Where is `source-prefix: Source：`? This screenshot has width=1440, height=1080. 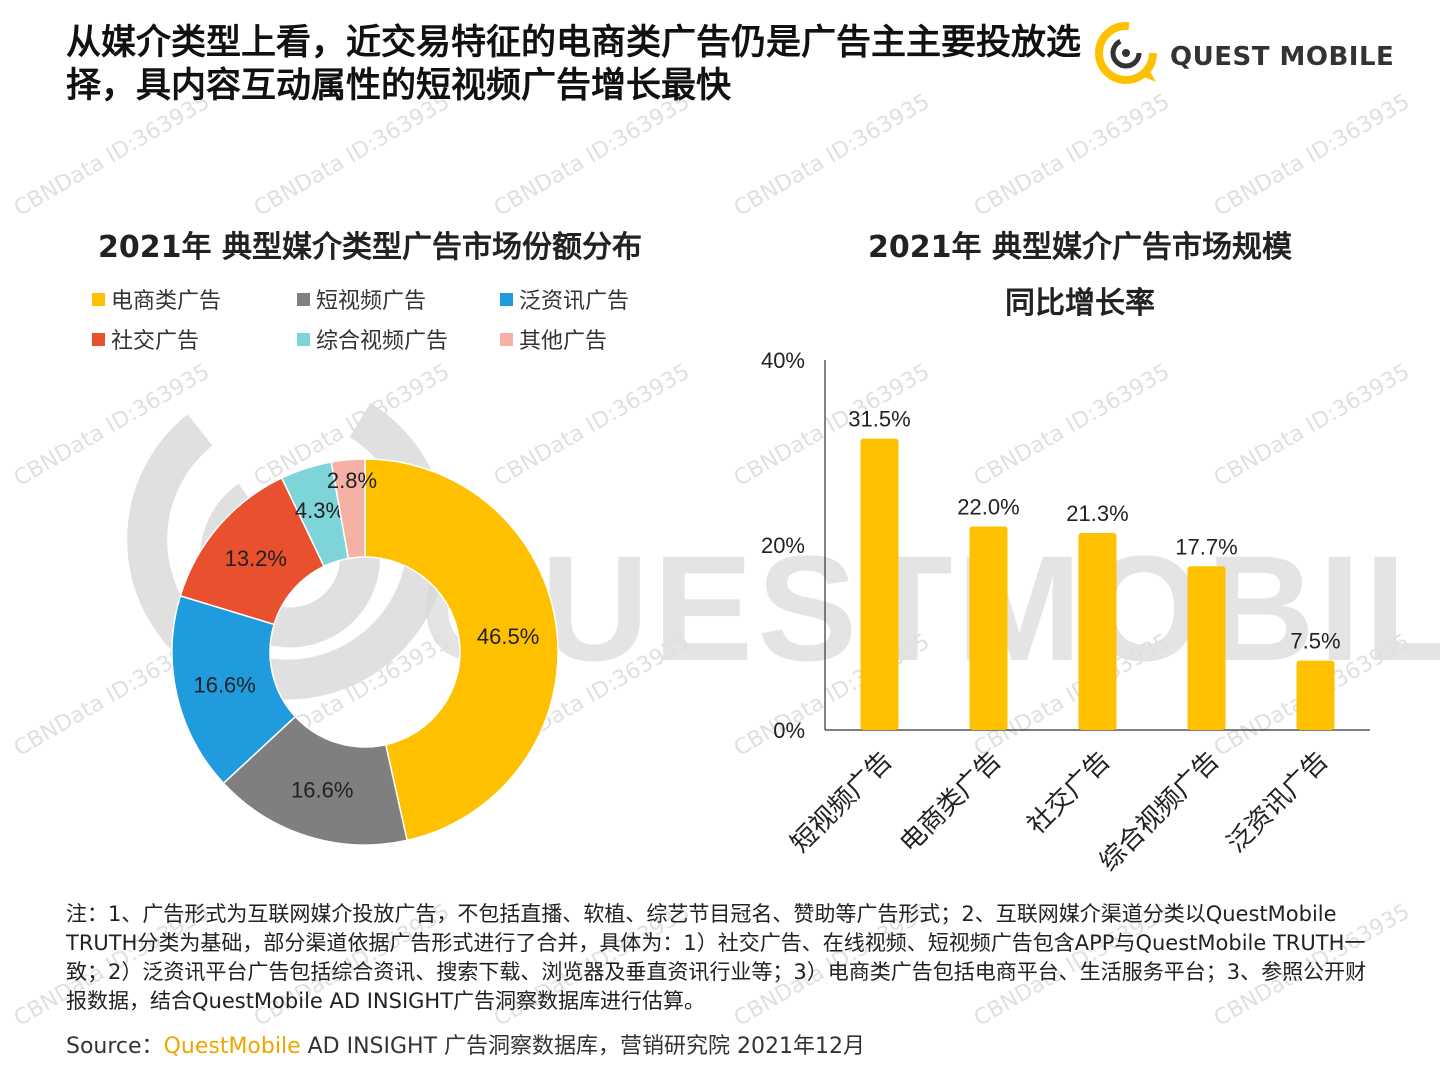 source-prefix: Source： is located at coordinates (115, 1046).